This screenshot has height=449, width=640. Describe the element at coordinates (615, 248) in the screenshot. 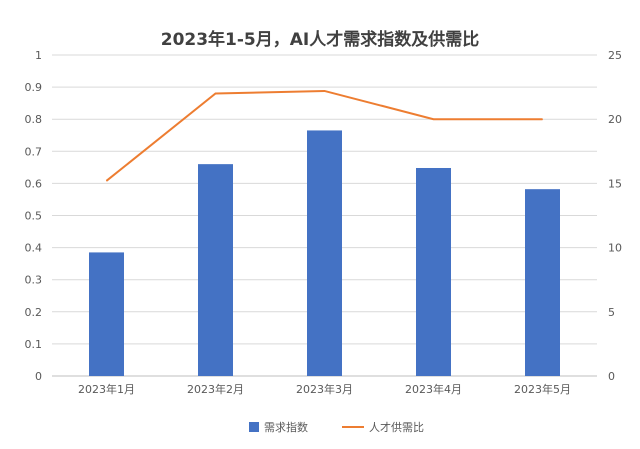

I see `right-tick-label: 10` at that location.